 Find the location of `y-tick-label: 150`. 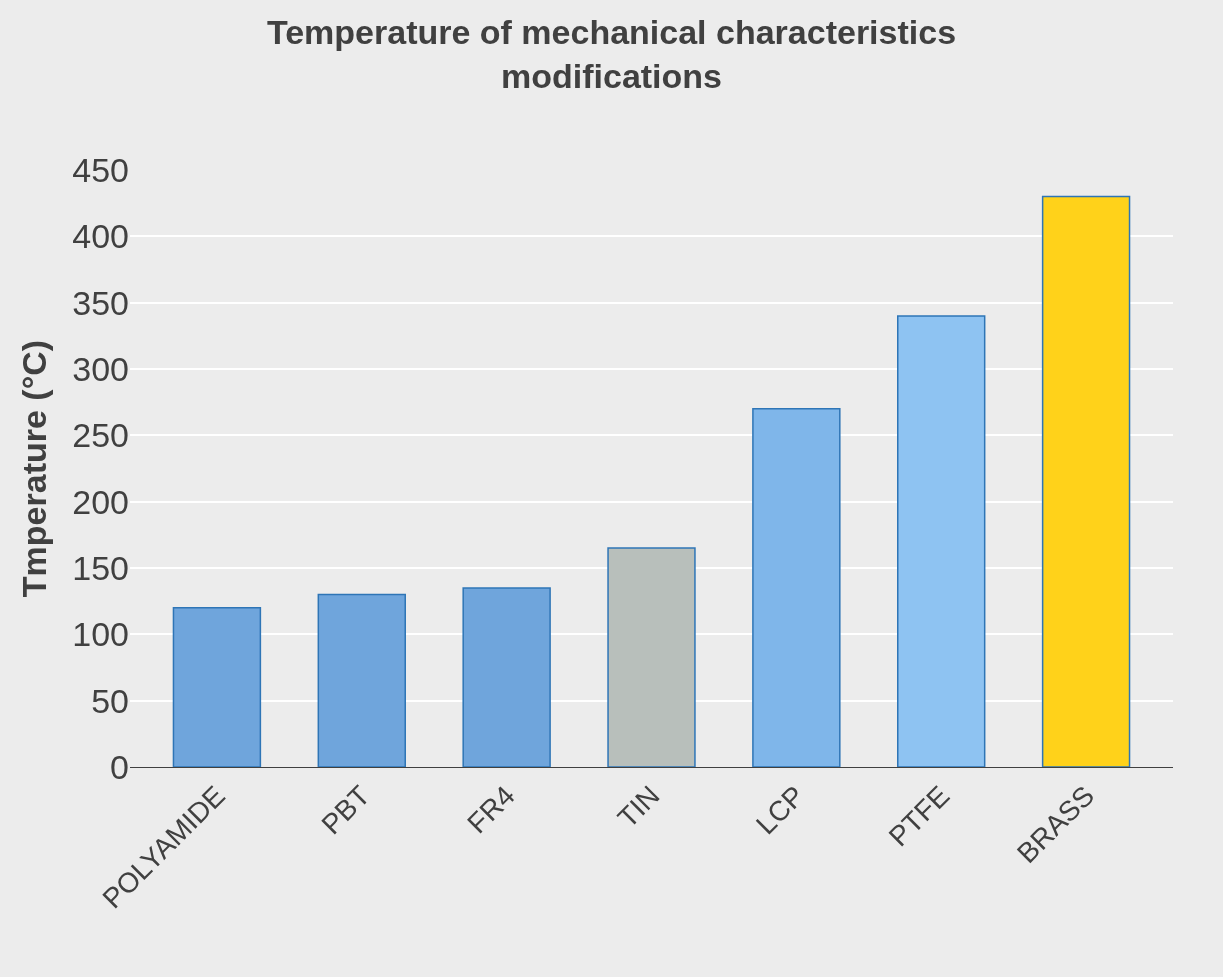

y-tick-label: 150 is located at coordinates (100, 567).